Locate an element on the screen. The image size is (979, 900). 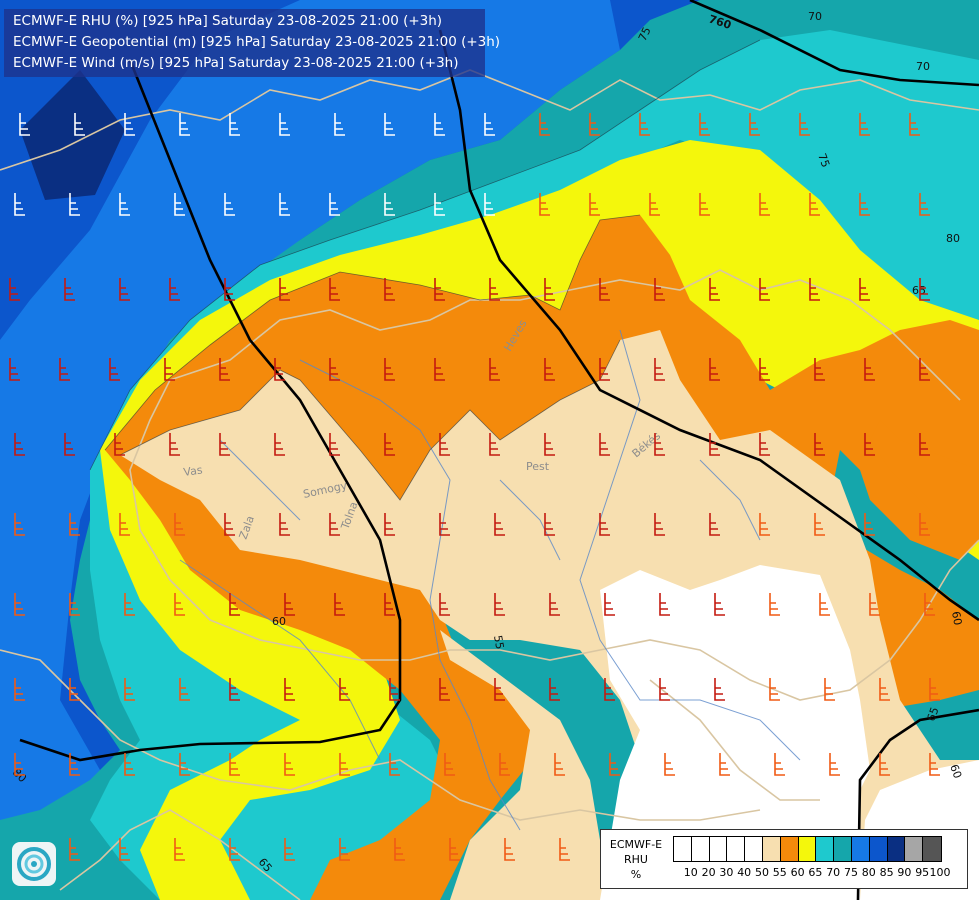
border-croatia is located at coordinates (180, 854).